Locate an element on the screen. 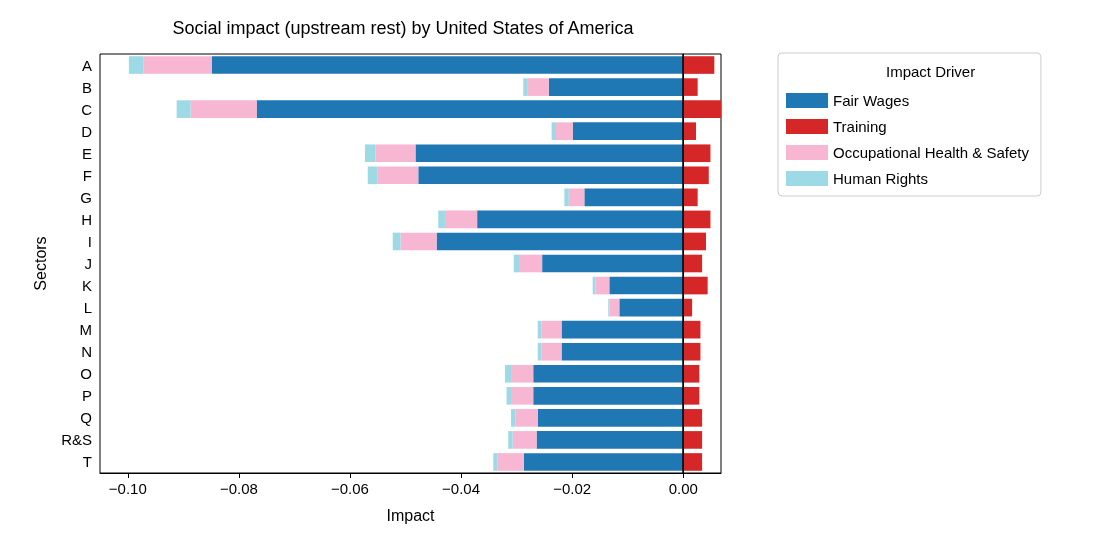 The width and height of the screenshot is (1104, 544). legend-label: Occupational Health & Safety is located at coordinates (931, 152).